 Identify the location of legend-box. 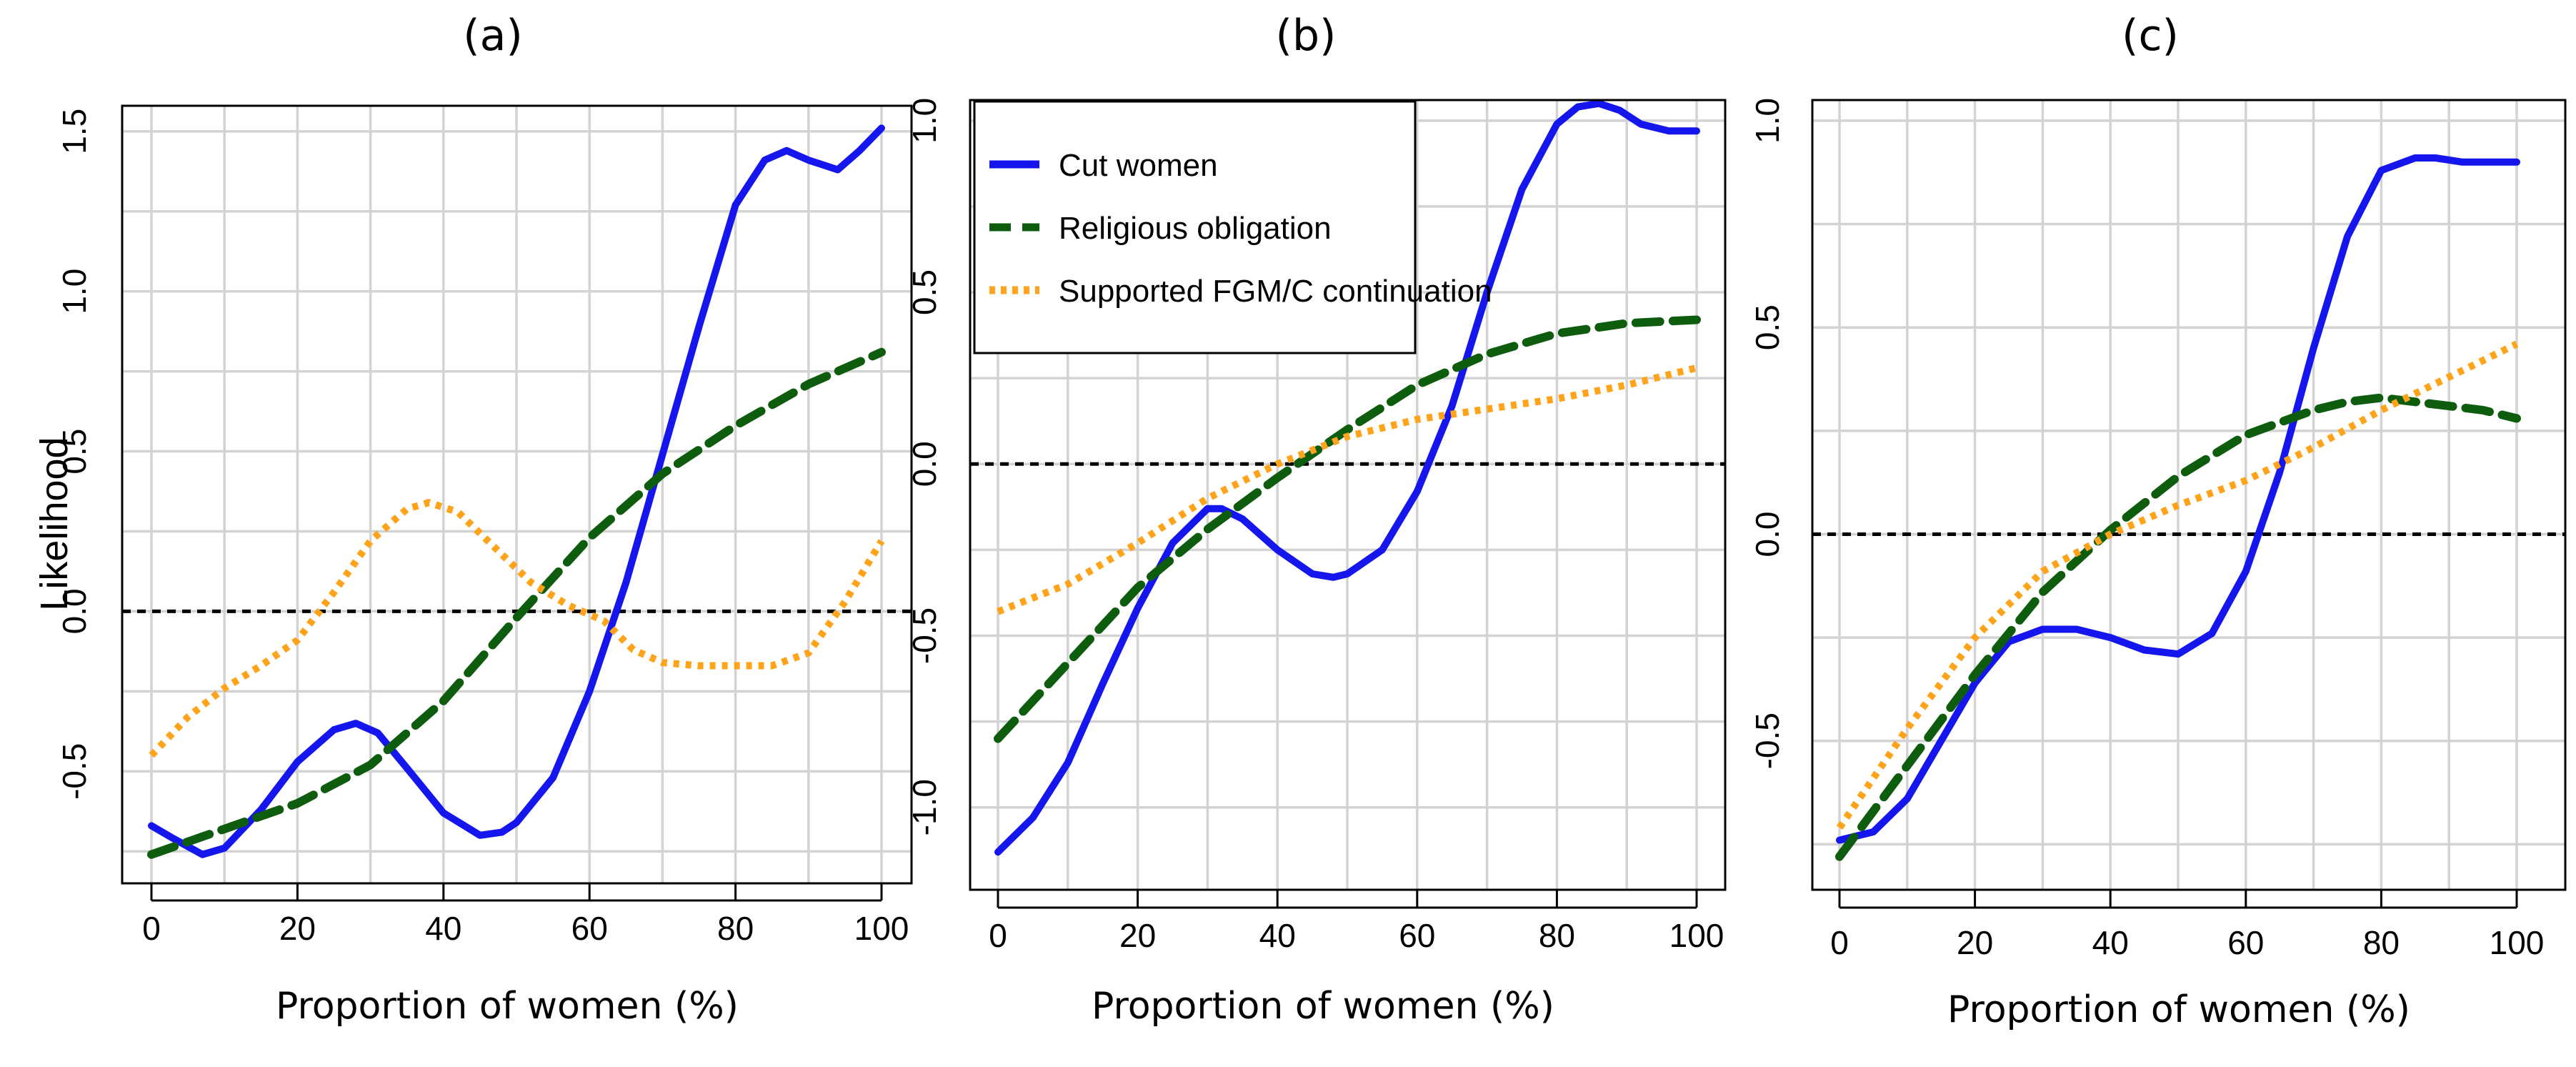
(1195, 227).